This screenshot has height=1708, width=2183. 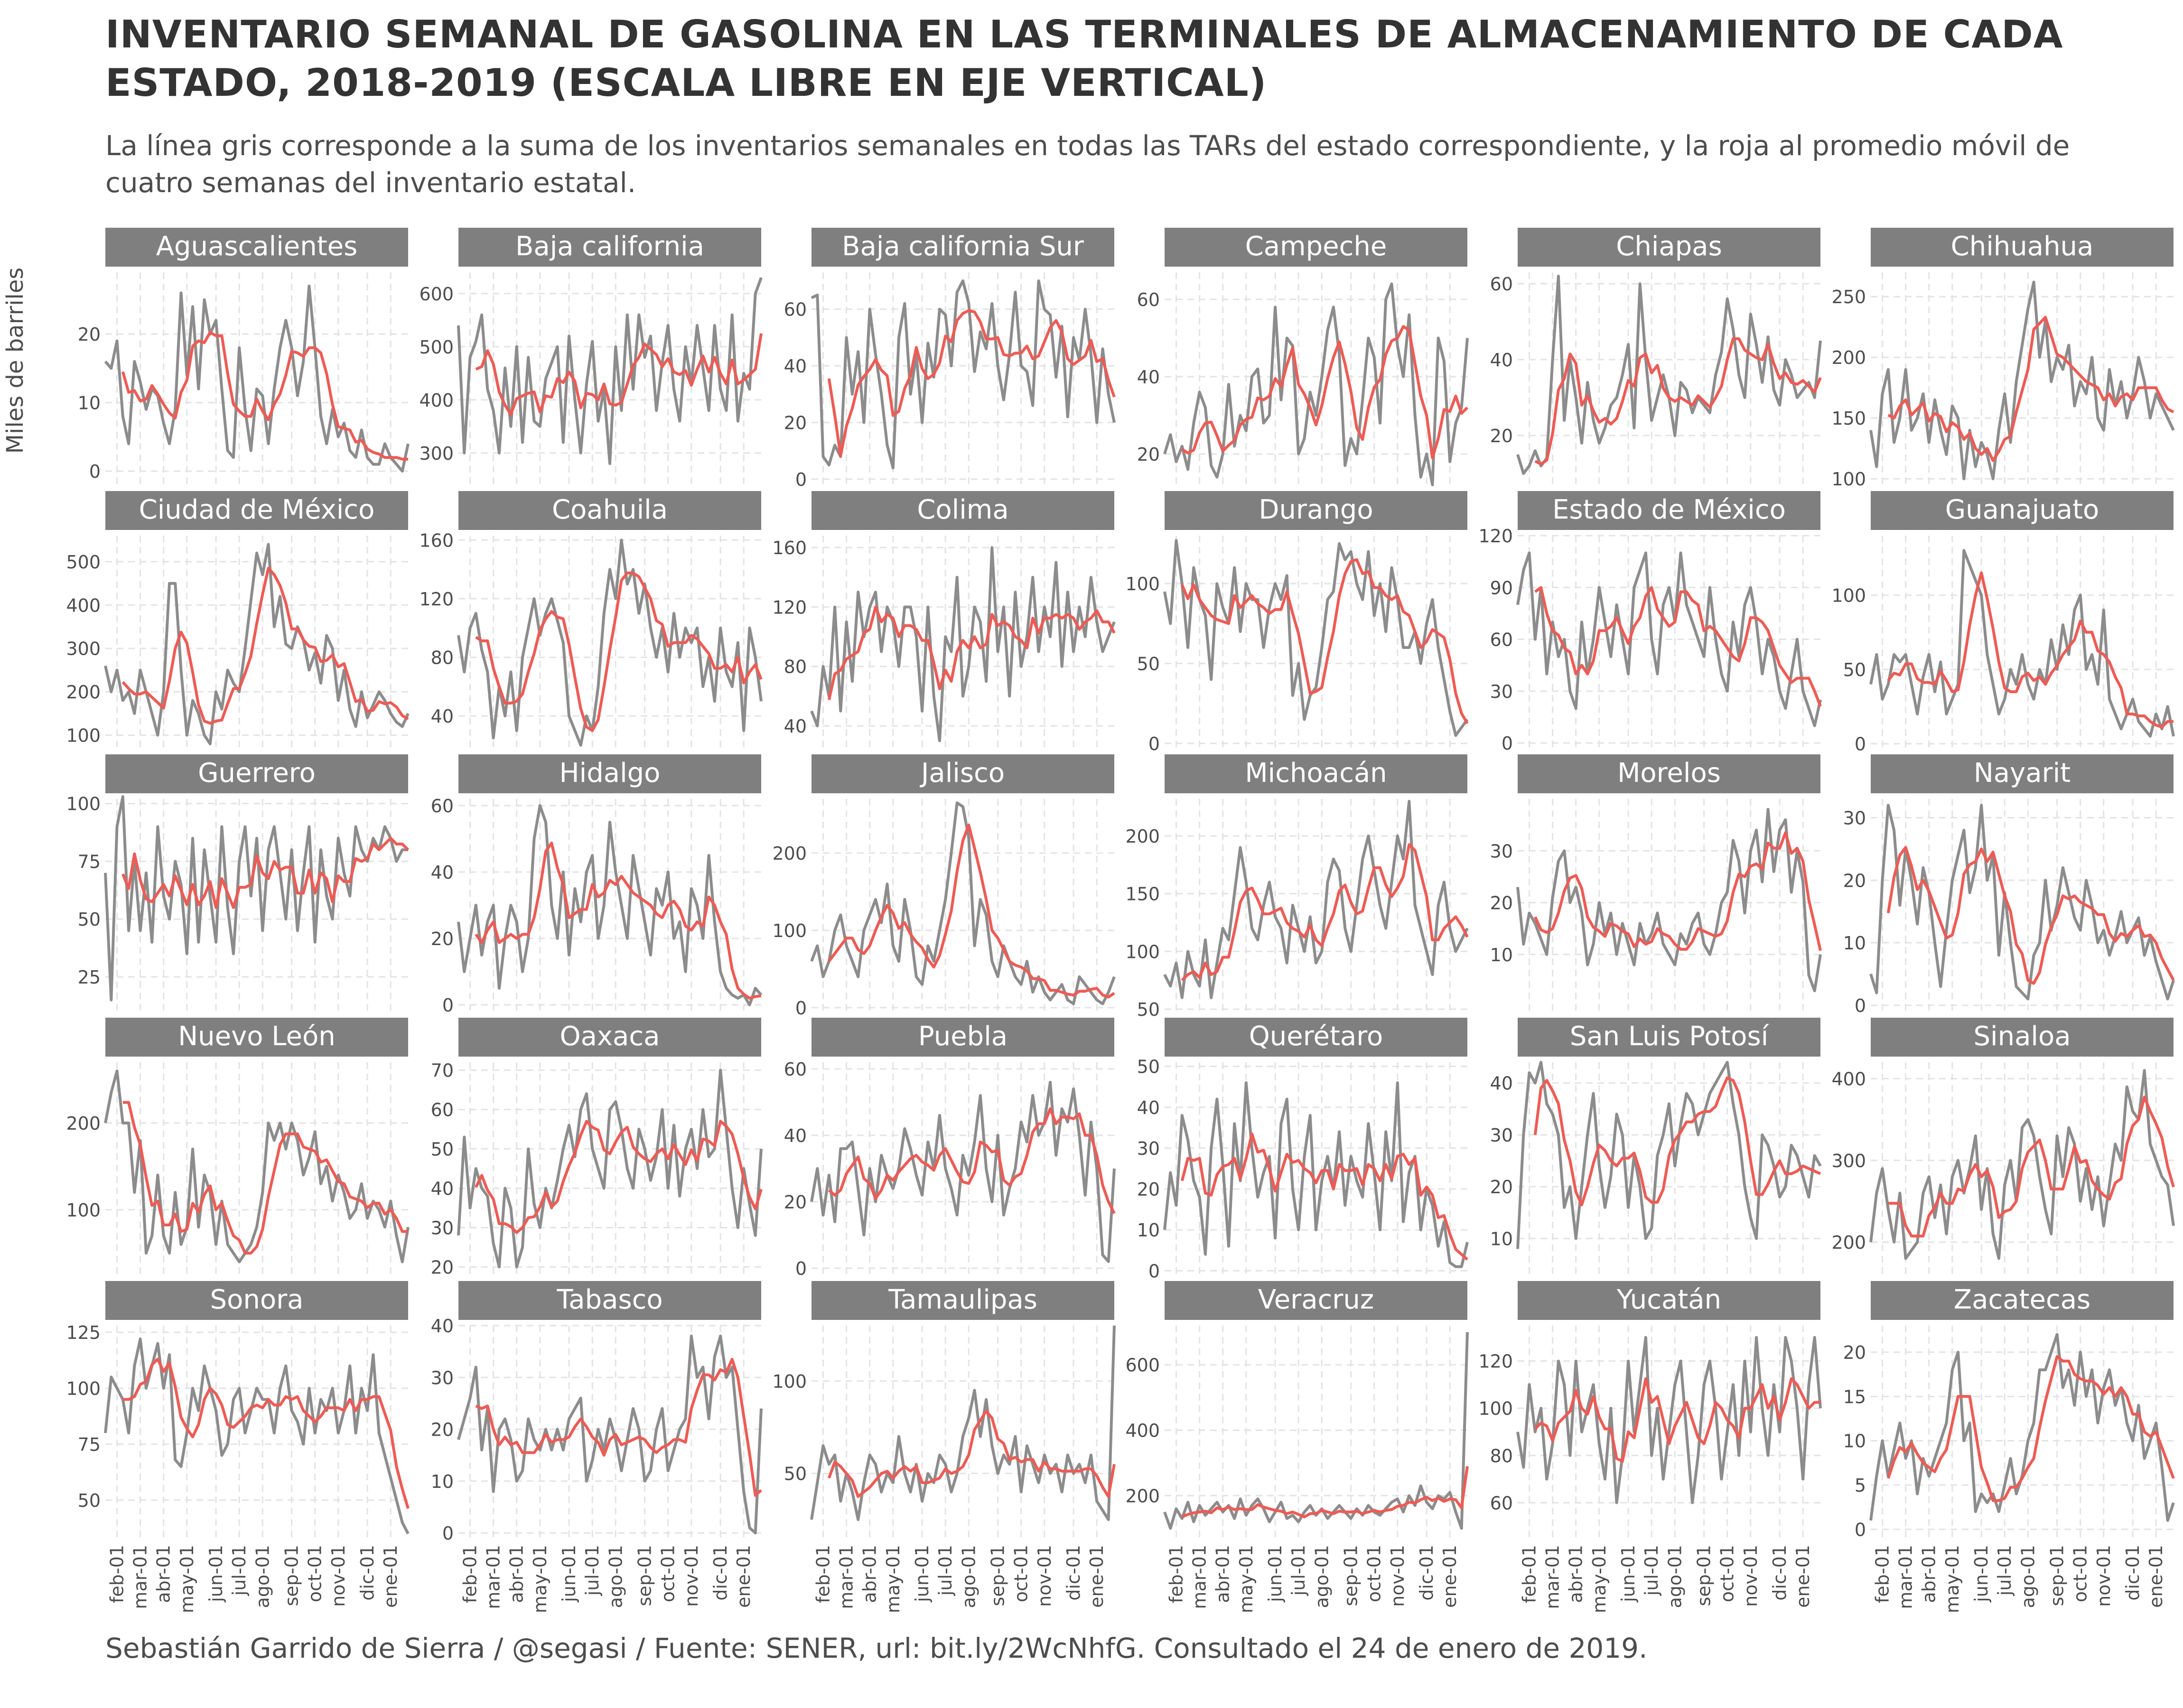 I want to click on facet-strip-label: Tamaulipas, so click(x=962, y=1299).